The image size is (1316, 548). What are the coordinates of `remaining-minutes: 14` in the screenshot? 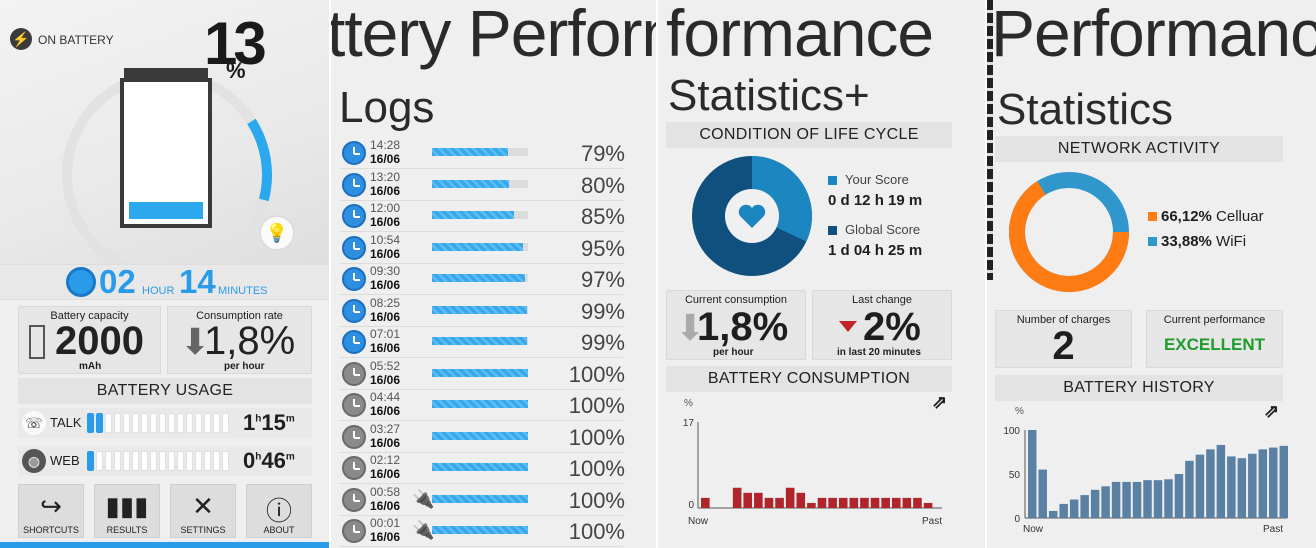 It's located at (197, 281).